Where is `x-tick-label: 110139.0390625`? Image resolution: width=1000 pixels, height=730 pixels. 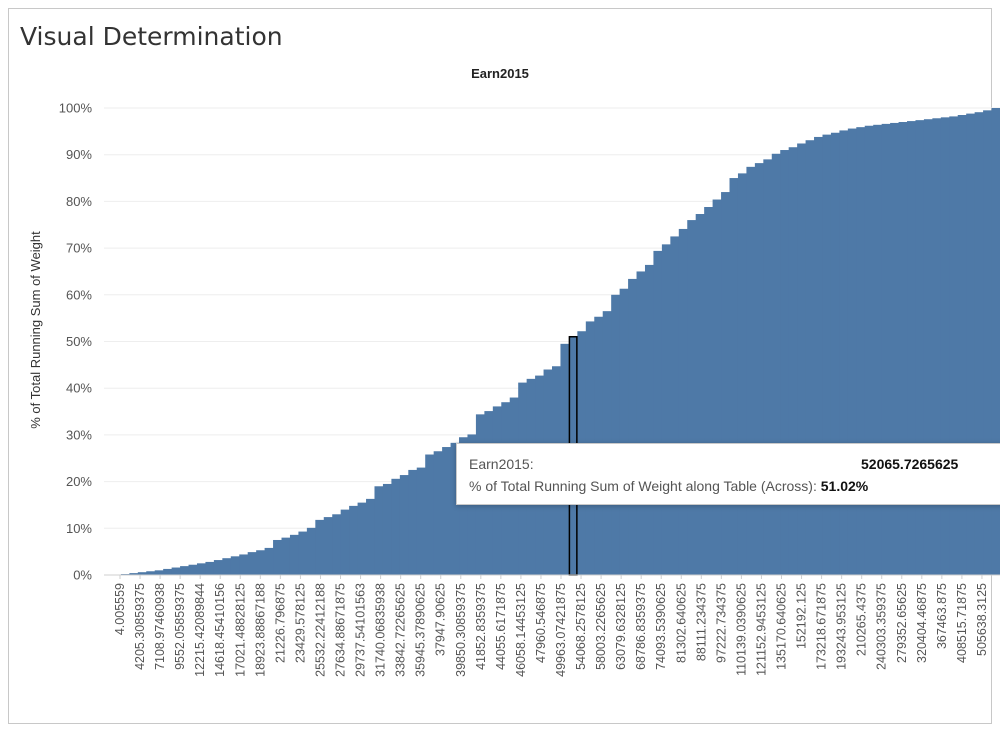 x-tick-label: 110139.0390625 is located at coordinates (741, 629).